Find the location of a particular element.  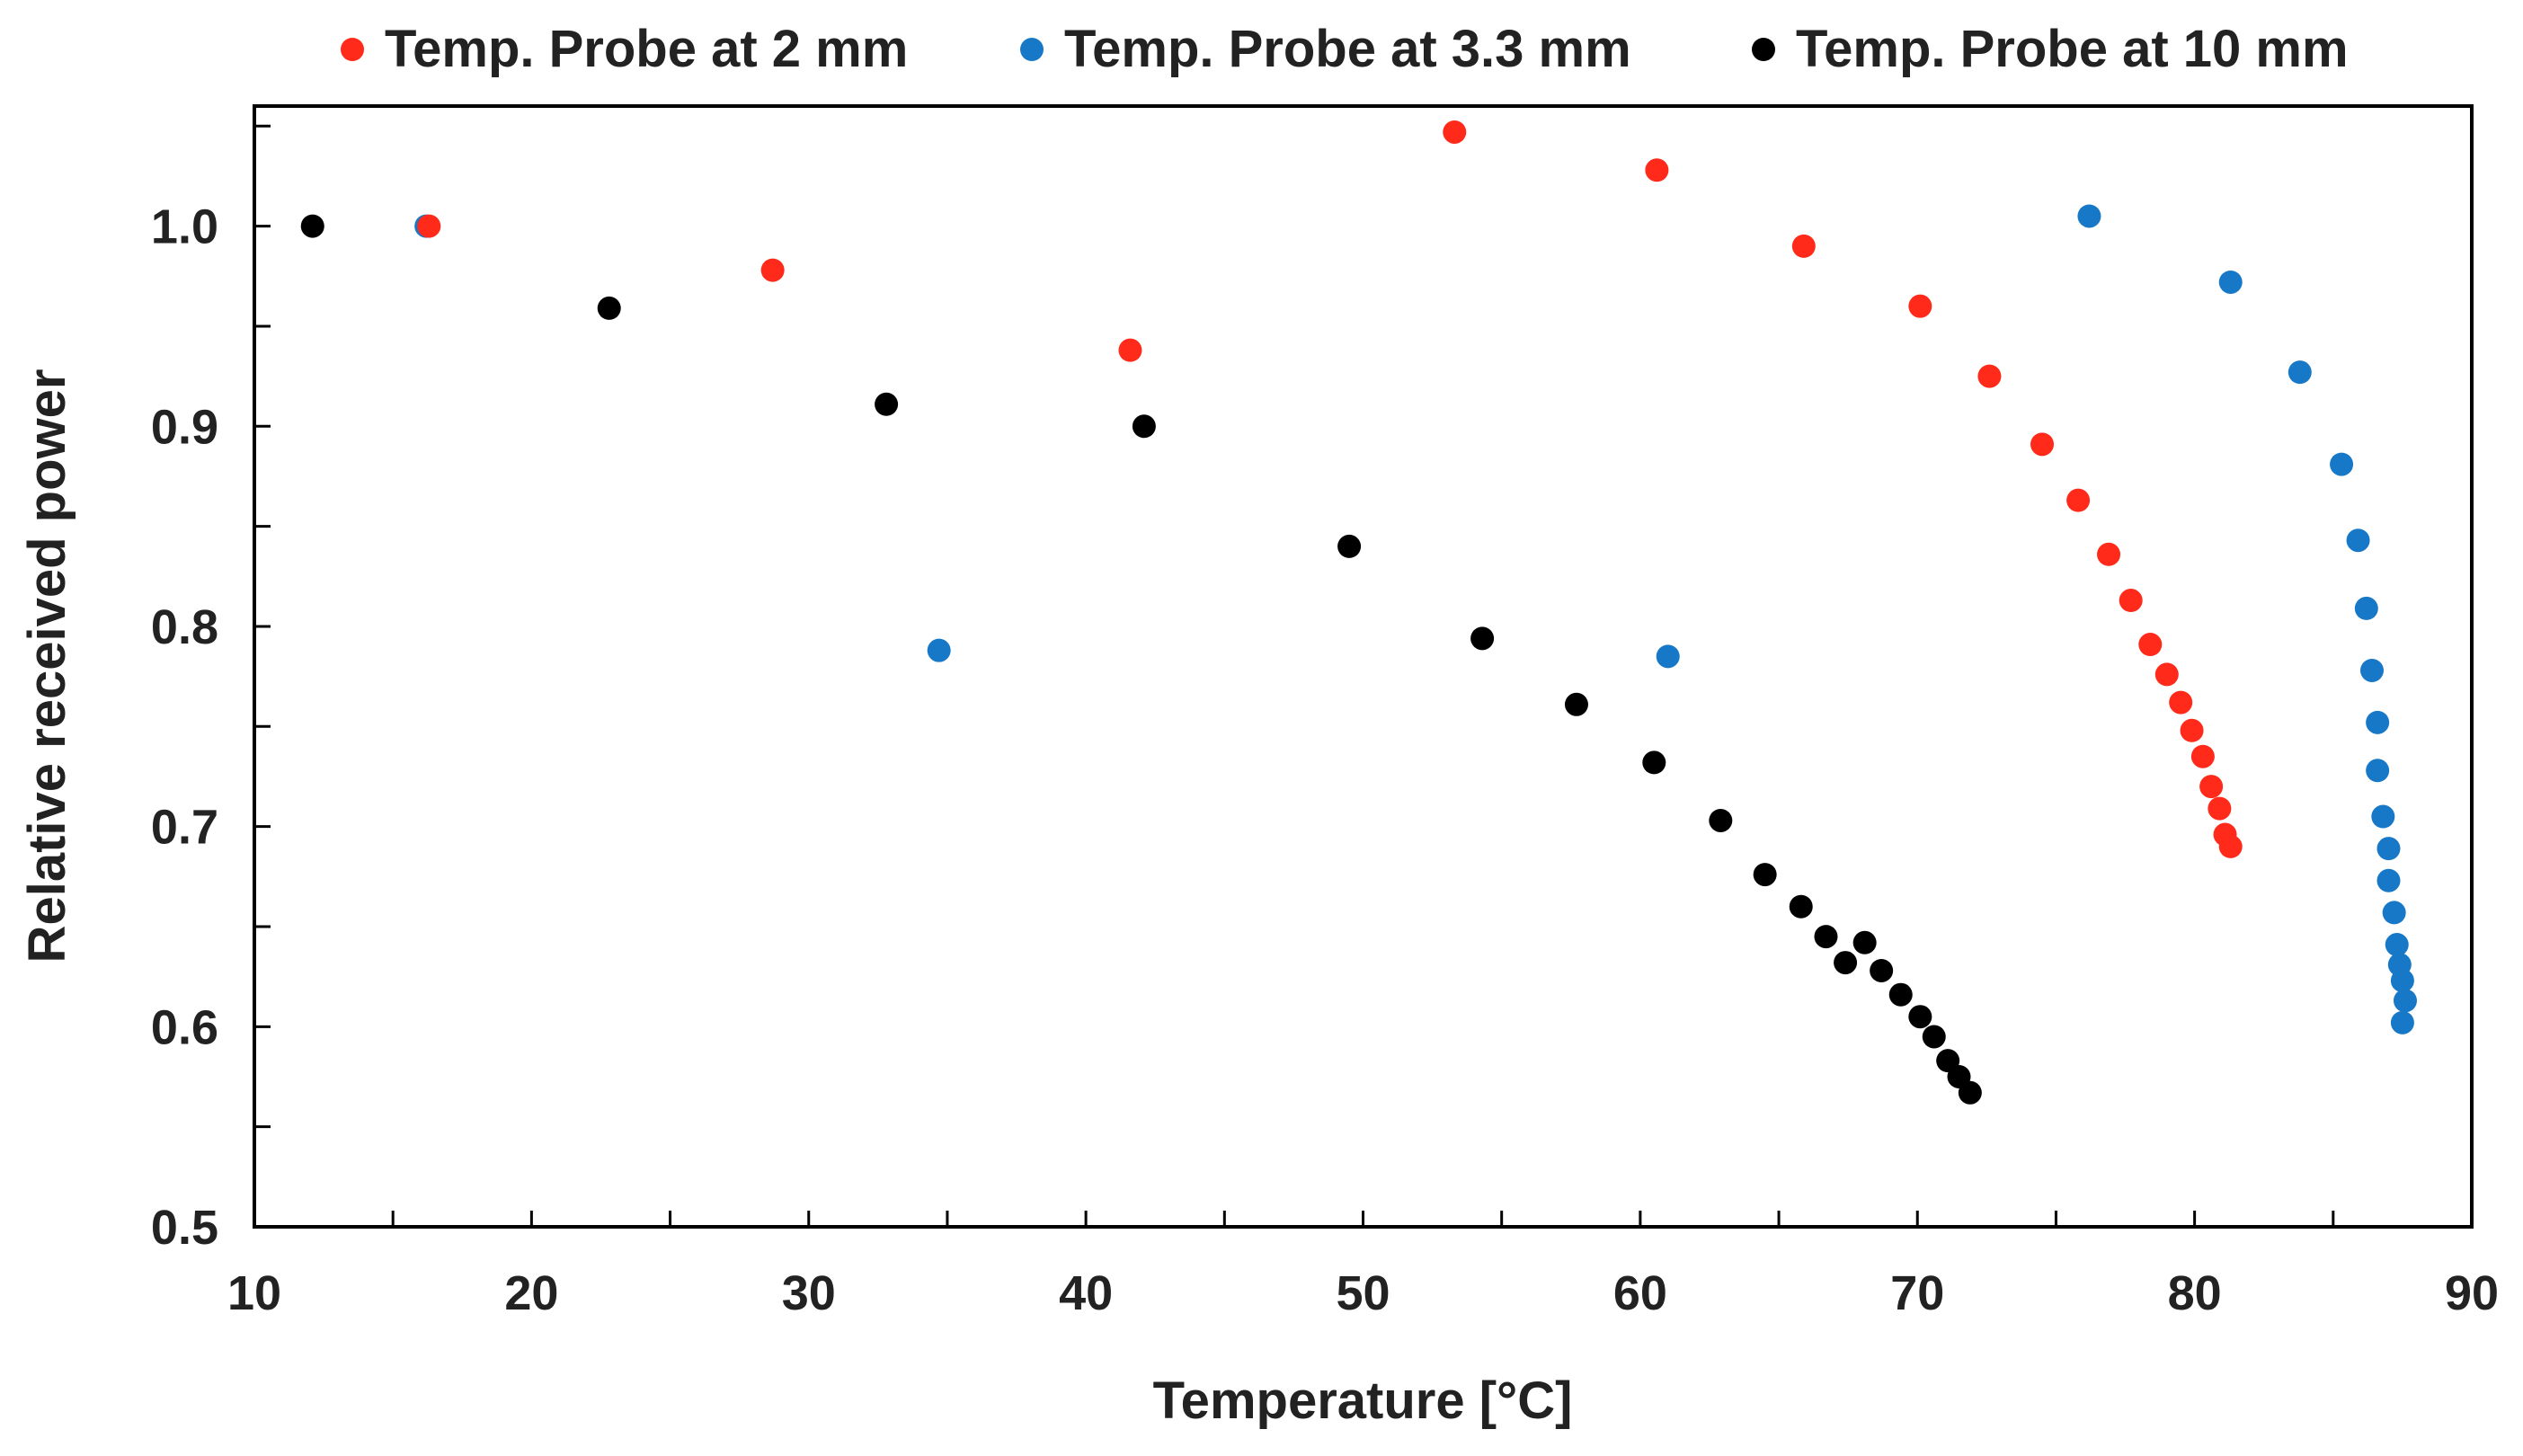

legend-label: Temp. Probe at 10 mm is located at coordinates (2072, 49).